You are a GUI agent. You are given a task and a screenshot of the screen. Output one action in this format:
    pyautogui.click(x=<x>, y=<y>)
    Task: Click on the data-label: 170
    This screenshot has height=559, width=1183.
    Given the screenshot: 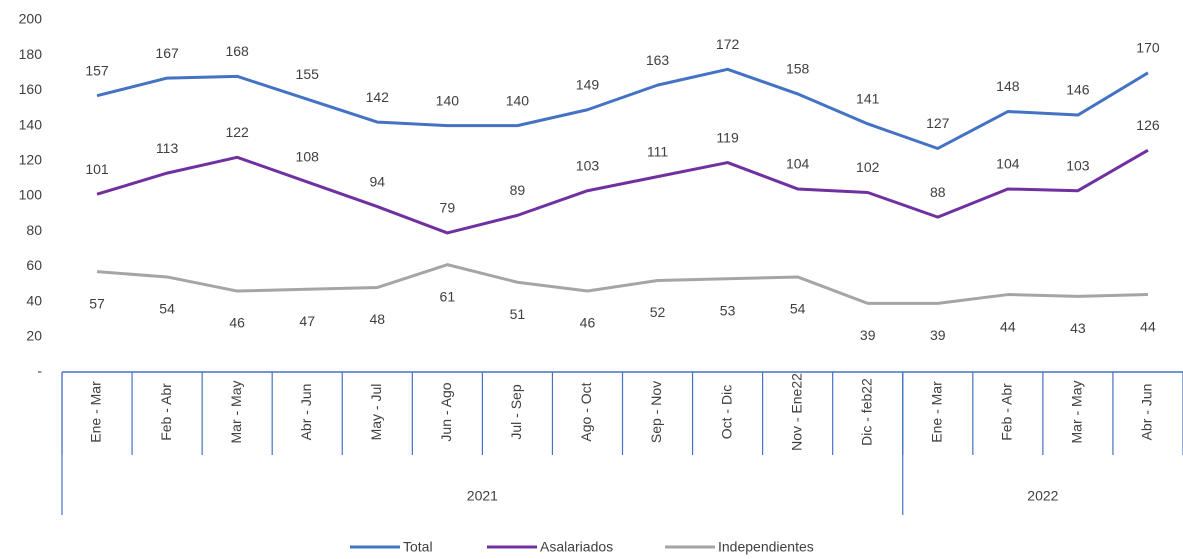 What is the action you would take?
    pyautogui.click(x=1148, y=48)
    